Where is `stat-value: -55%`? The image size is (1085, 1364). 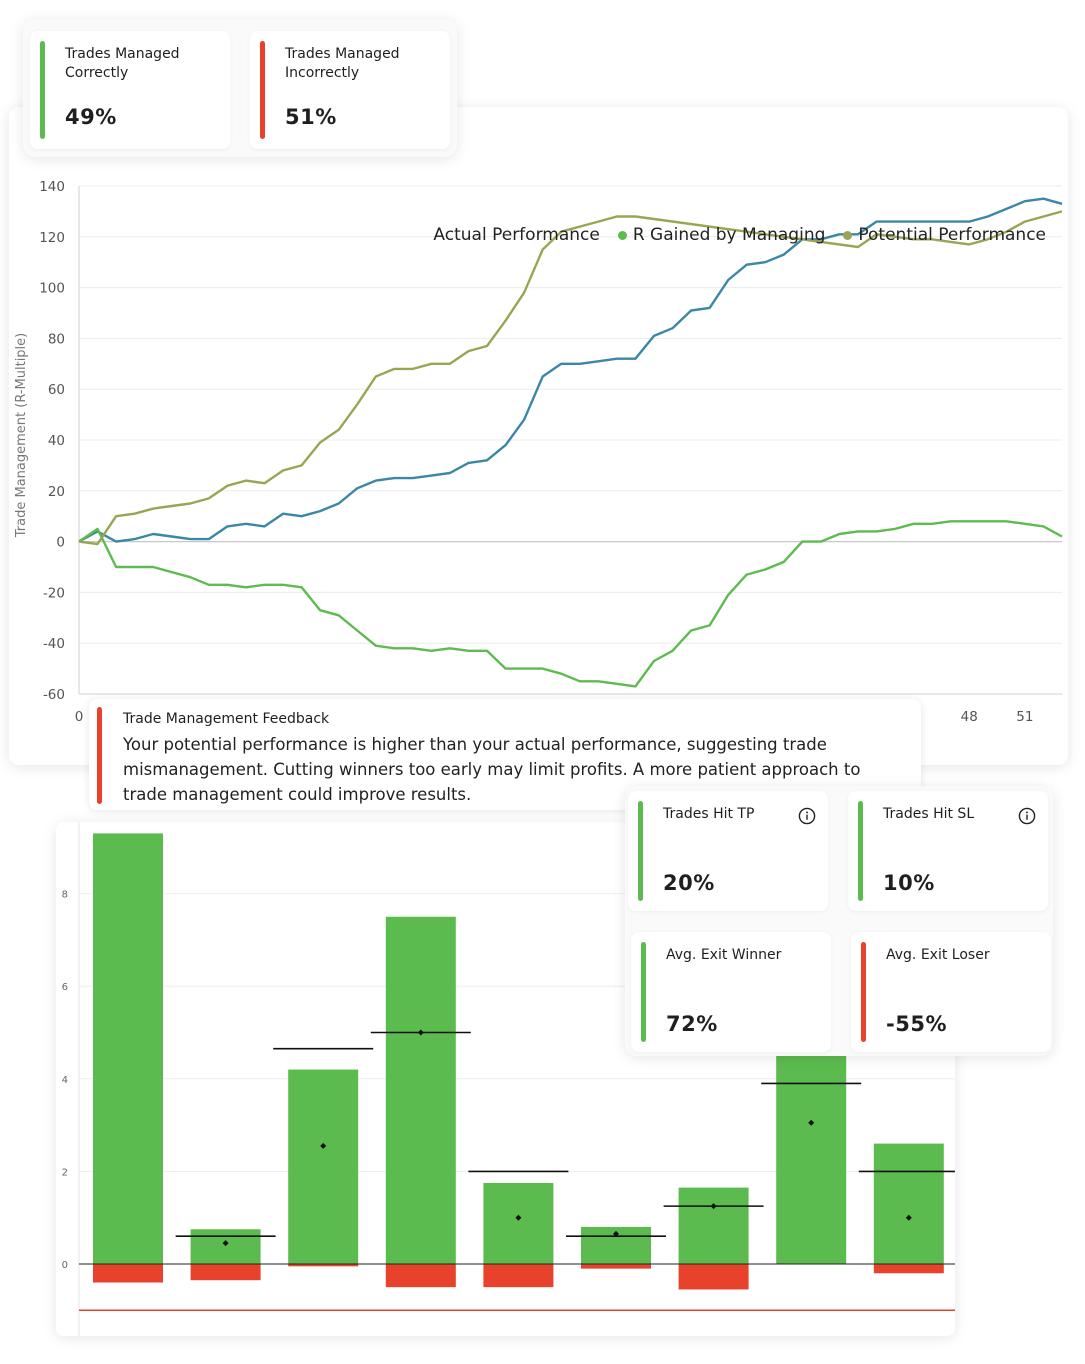
stat-value: -55% is located at coordinates (916, 1024).